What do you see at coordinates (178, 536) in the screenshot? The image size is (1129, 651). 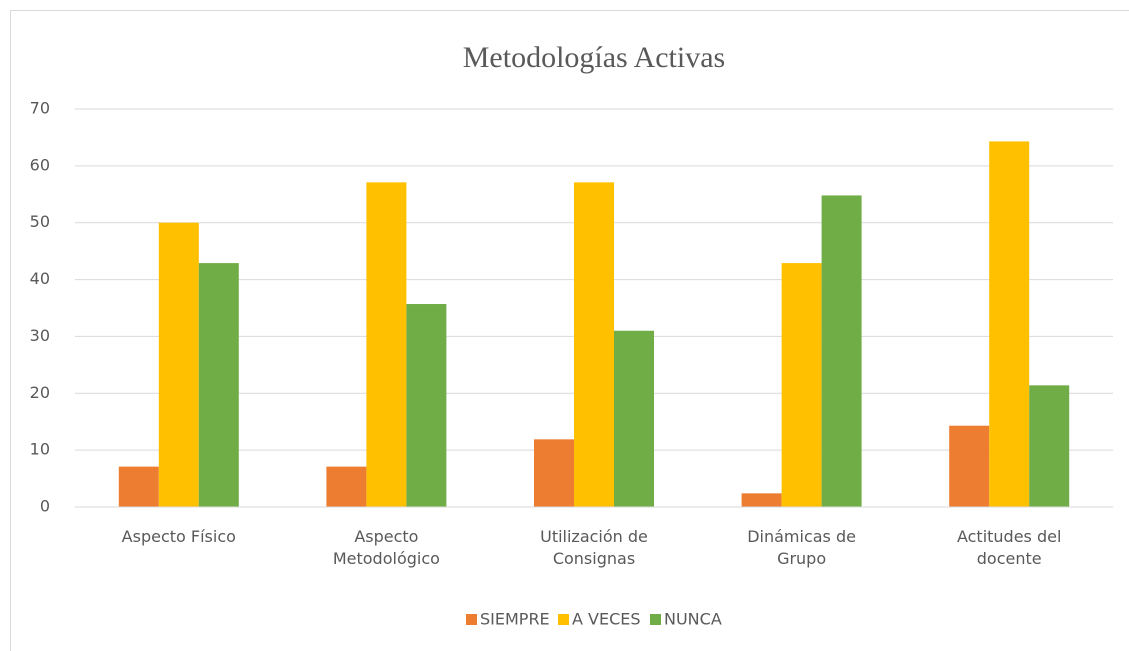 I see `x-tick-label: Aspecto Físico` at bounding box center [178, 536].